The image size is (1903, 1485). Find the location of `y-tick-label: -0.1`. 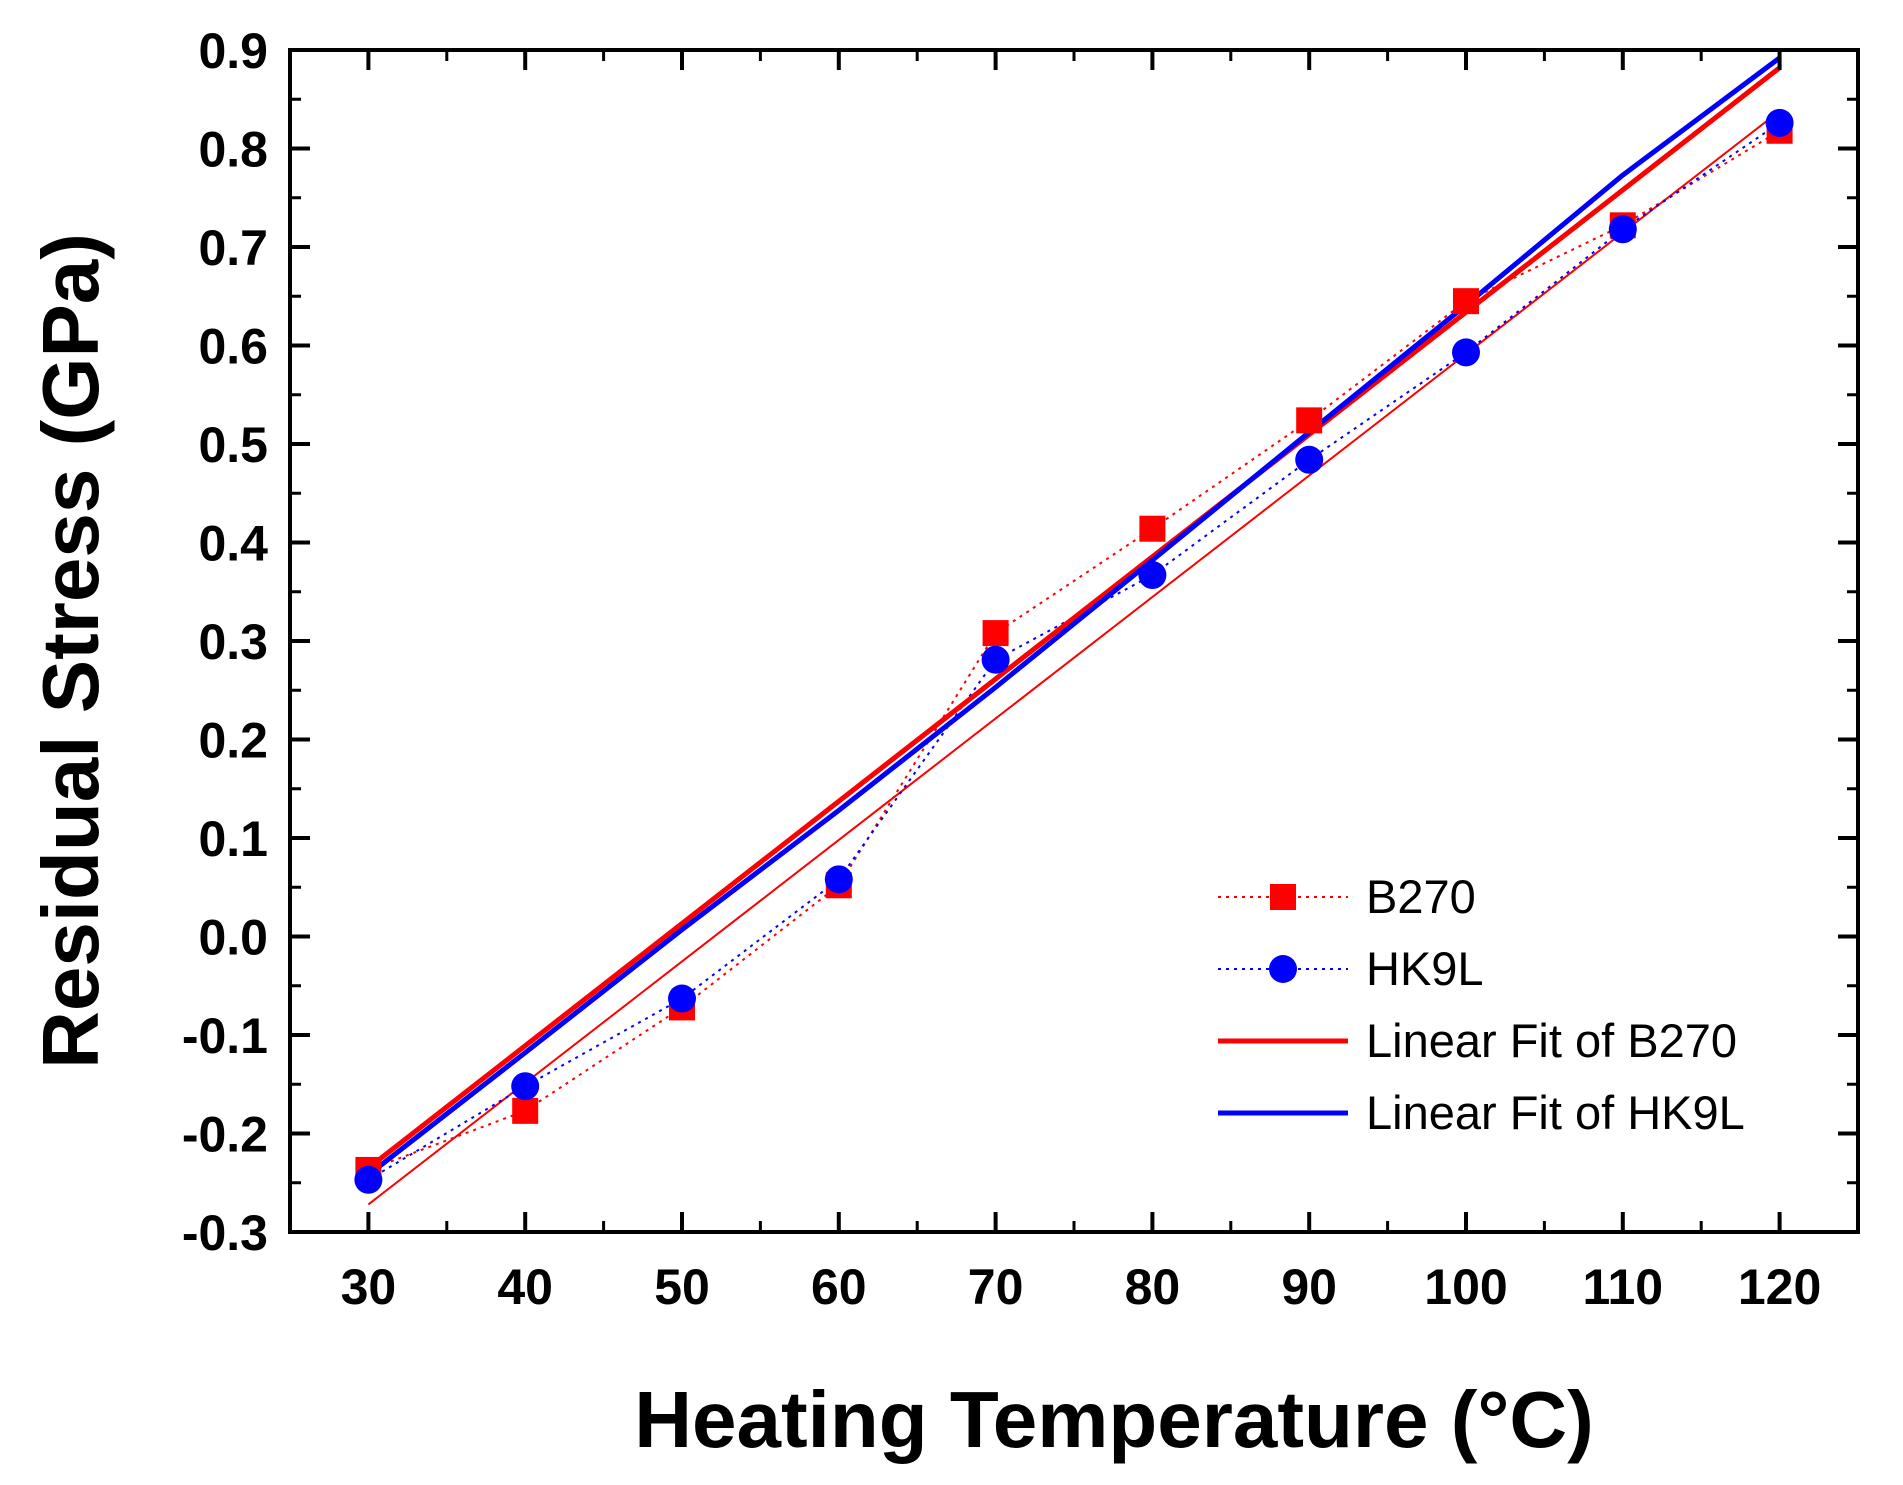

y-tick-label: -0.1 is located at coordinates (225, 1036).